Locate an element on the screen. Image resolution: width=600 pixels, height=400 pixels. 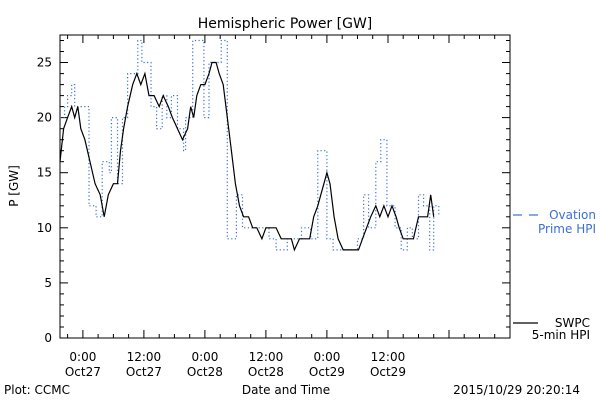
y-tick-label: 25 is located at coordinates (44, 63).